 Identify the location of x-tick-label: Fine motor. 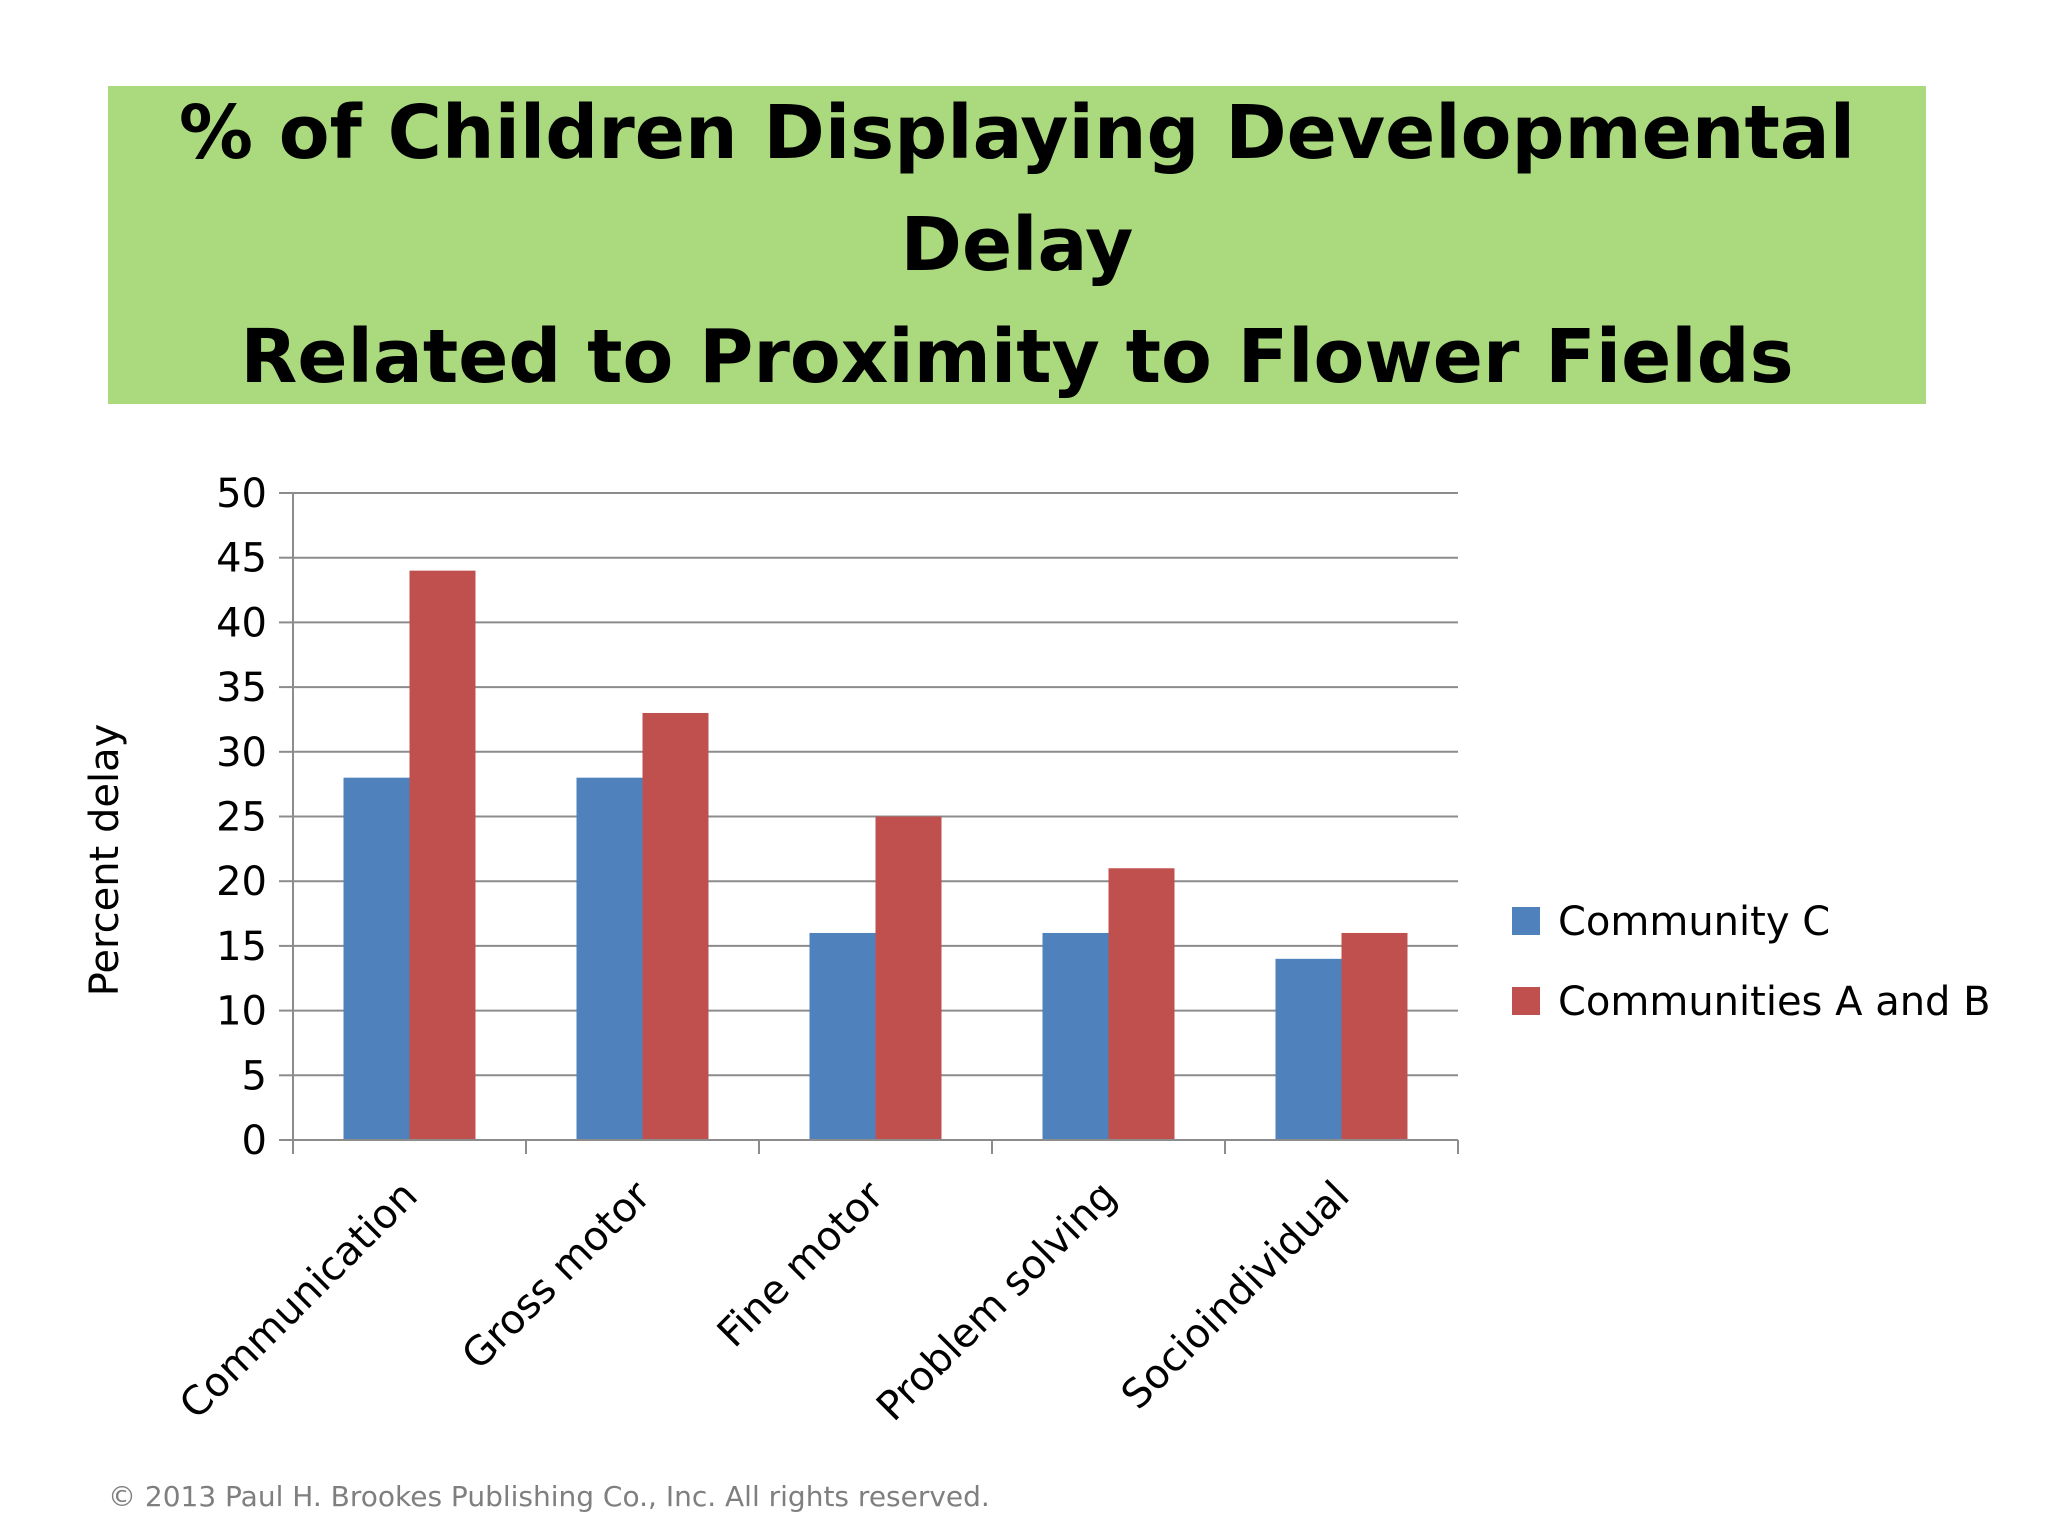
(801, 1264).